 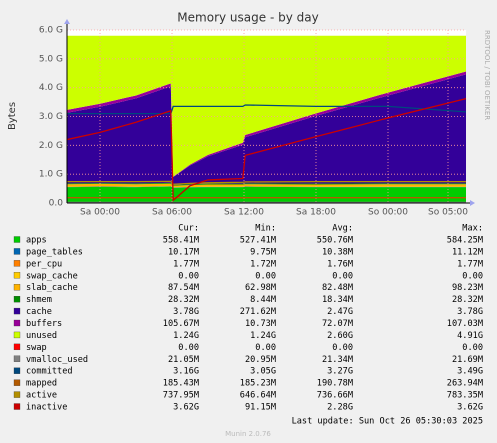 What do you see at coordinates (467, 252) in the screenshot?
I see `stats-value: 11.12M` at bounding box center [467, 252].